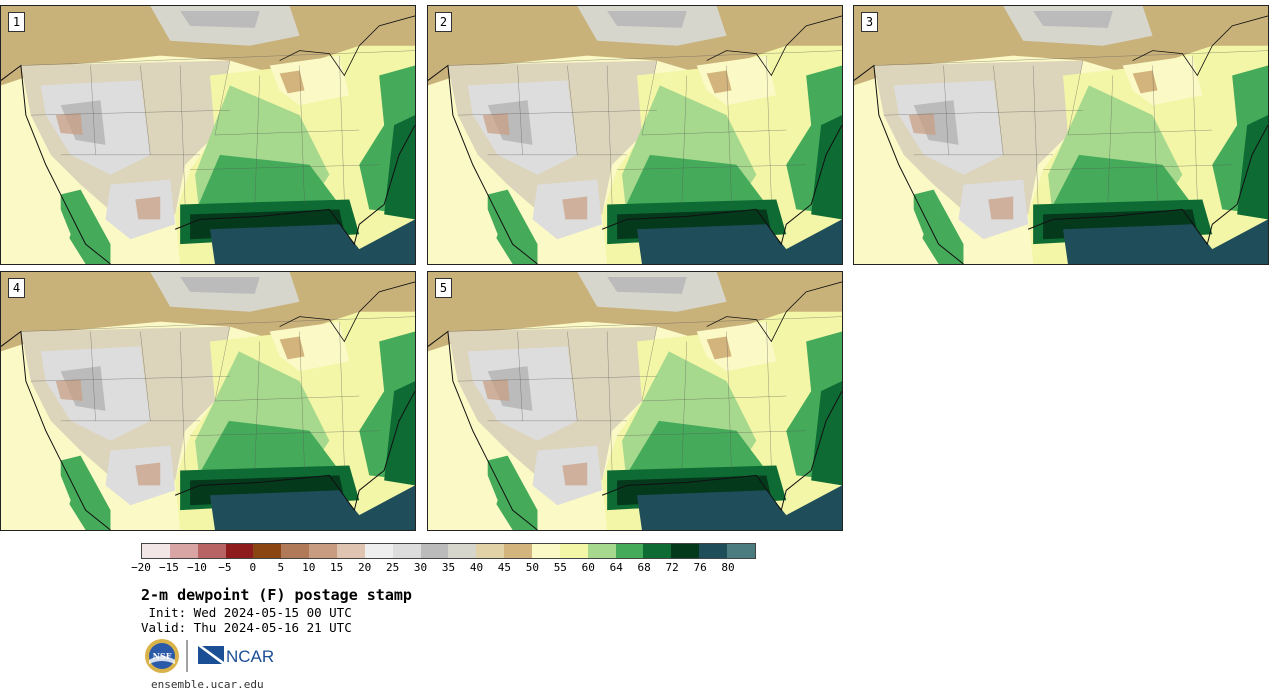 This screenshot has height=696, width=1280. What do you see at coordinates (246, 627) in the screenshot?
I see `valid-time: Valid: Thu 2024-05-16 21 UTC` at bounding box center [246, 627].